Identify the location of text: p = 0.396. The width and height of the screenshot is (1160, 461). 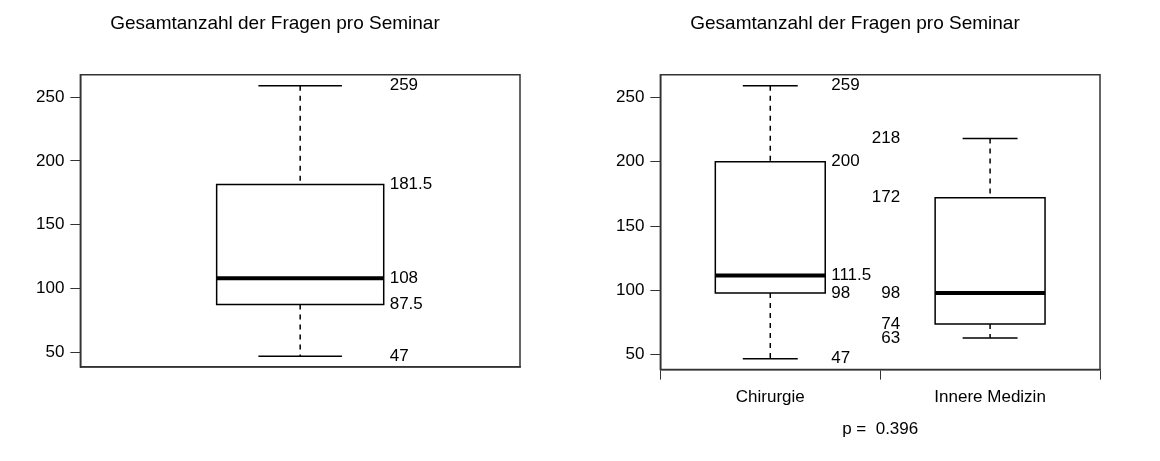
(880, 429).